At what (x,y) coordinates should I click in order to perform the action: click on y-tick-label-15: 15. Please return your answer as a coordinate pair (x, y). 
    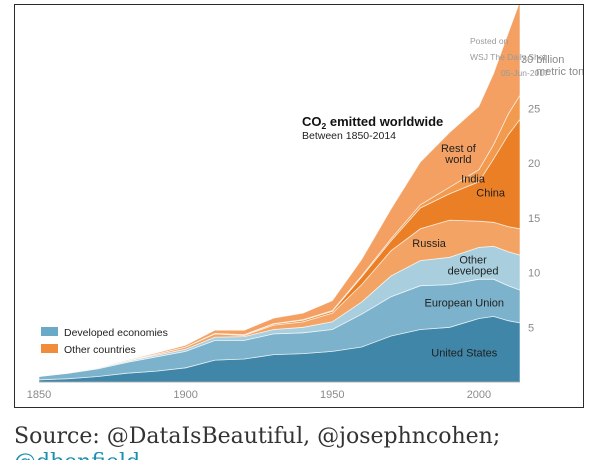
    Looking at the image, I should click on (534, 219).